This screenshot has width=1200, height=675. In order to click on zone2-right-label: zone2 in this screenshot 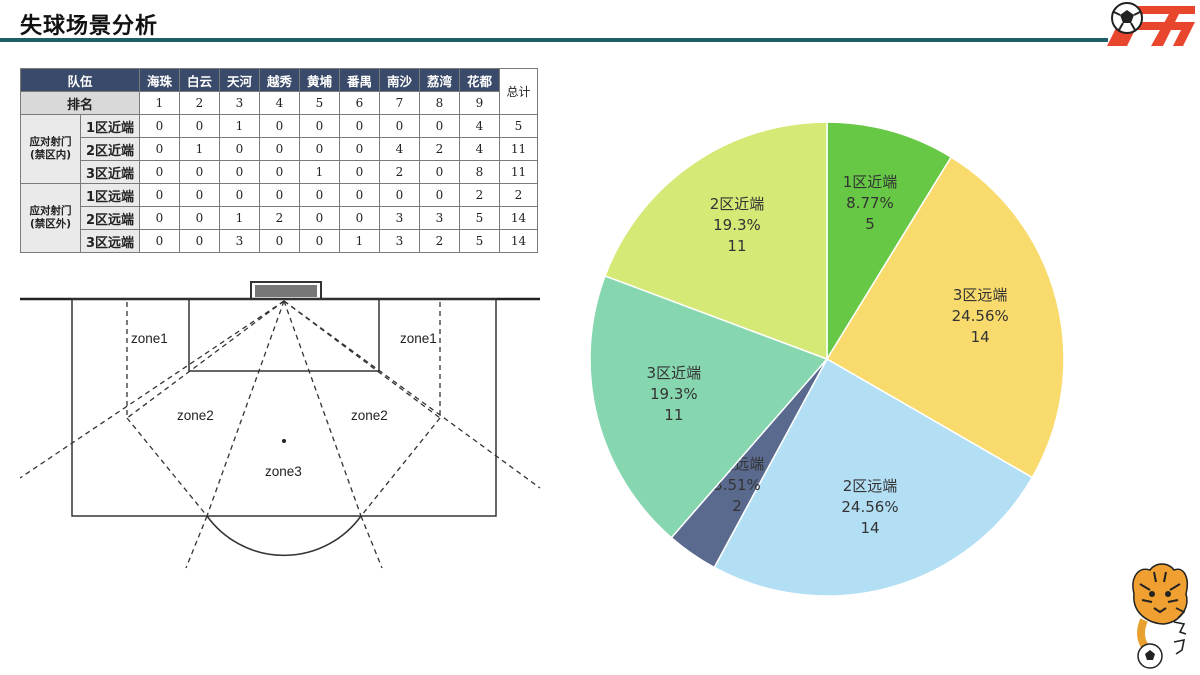, I will do `click(369, 415)`.